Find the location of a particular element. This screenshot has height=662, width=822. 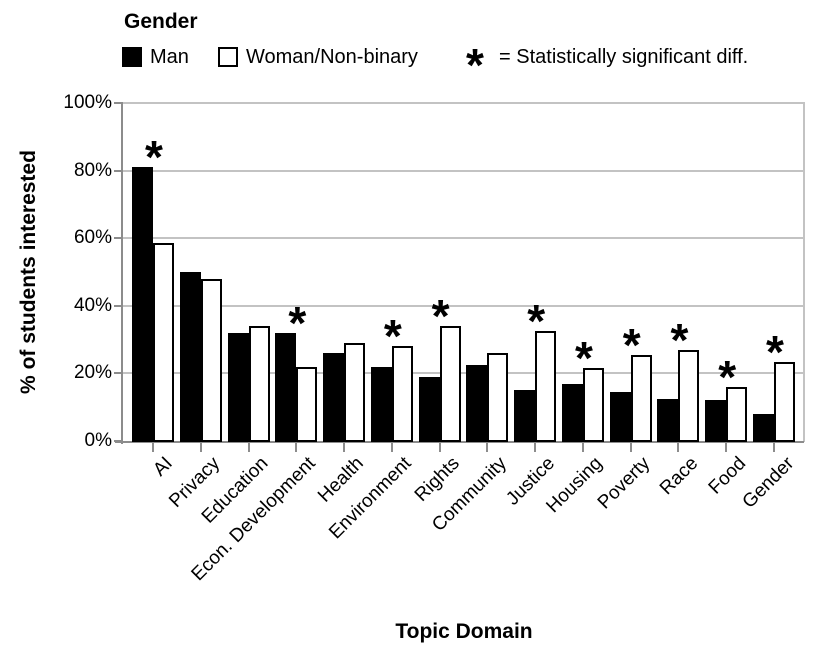

significance-asterisk-rights: * is located at coordinates (440, 316).